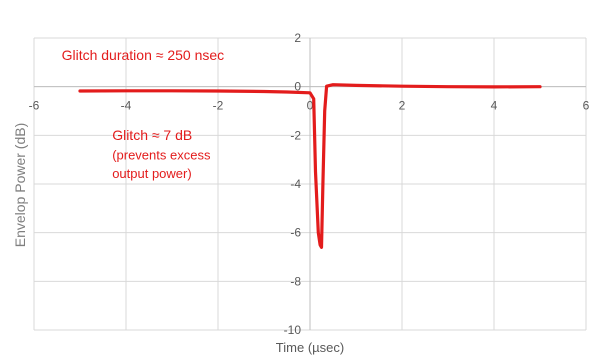 The image size is (597, 362). What do you see at coordinates (494, 106) in the screenshot?
I see `x-tick-label: 4` at bounding box center [494, 106].